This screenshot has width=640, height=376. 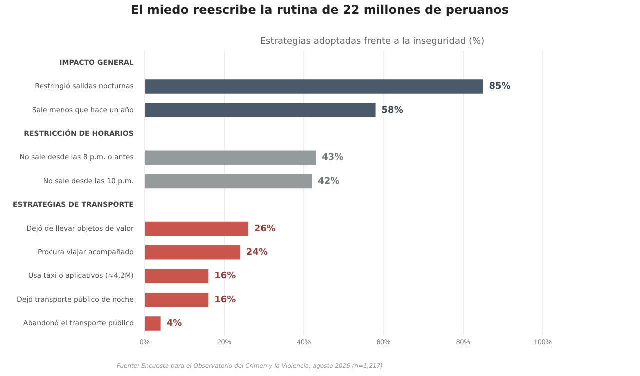 What do you see at coordinates (372, 42) in the screenshot?
I see `chart-subtitle: Estrategias adoptadas frente a la inseguridad (%)` at bounding box center [372, 42].